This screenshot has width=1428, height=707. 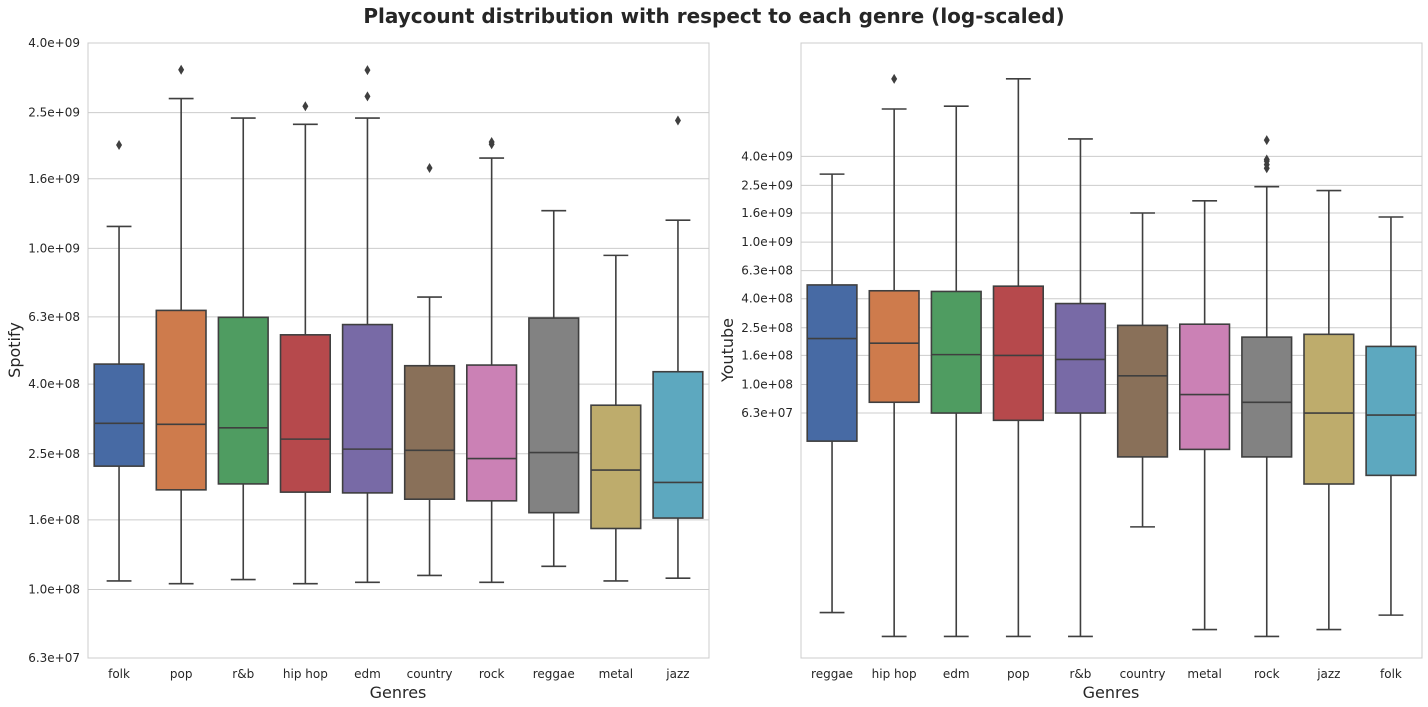 I want to click on spotify-box-metal, so click(x=616, y=418).